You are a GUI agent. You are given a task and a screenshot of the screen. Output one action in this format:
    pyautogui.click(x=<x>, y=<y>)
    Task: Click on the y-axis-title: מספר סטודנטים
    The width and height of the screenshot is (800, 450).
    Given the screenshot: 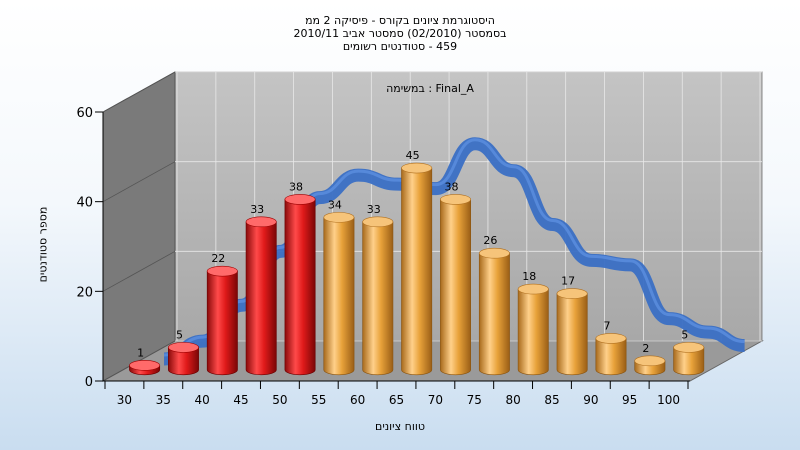 What is the action you would take?
    pyautogui.click(x=43, y=244)
    